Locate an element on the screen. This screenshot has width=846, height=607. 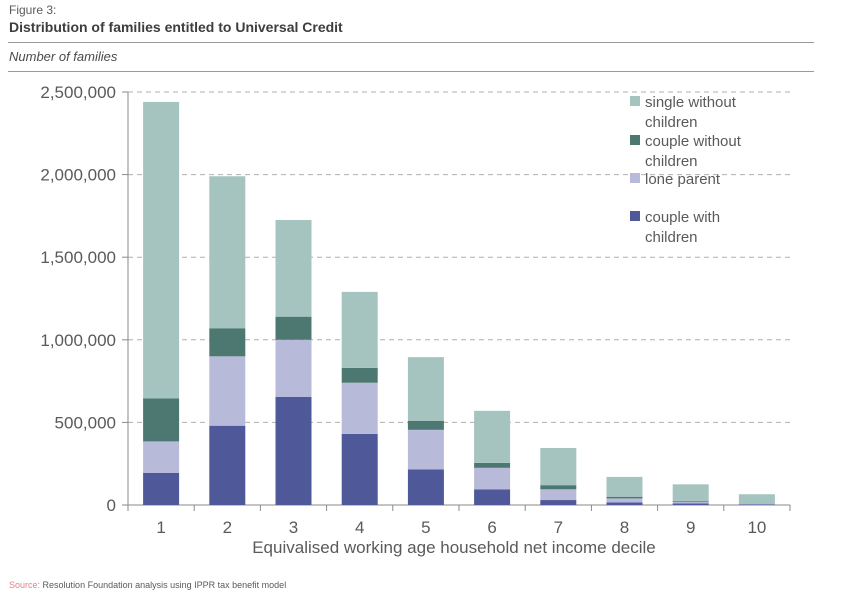
x-tick-label: 1 is located at coordinates (160, 527).